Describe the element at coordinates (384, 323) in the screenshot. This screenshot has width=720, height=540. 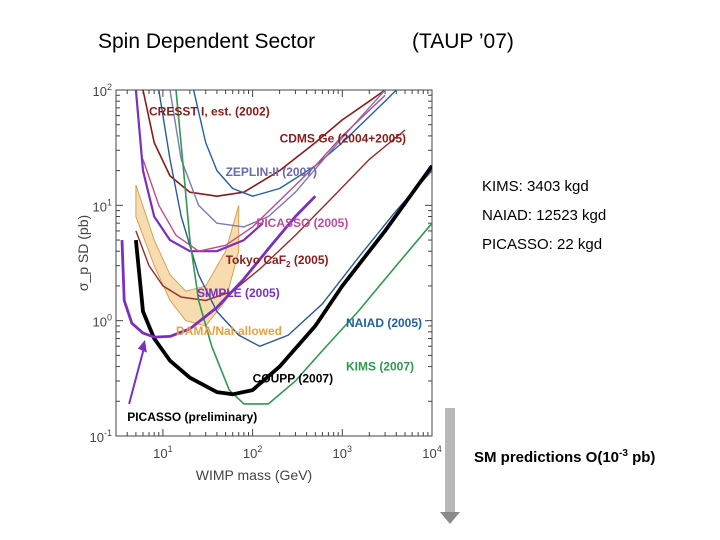
I see `series-label-naiad-2005: NAIAD (2005)` at that location.